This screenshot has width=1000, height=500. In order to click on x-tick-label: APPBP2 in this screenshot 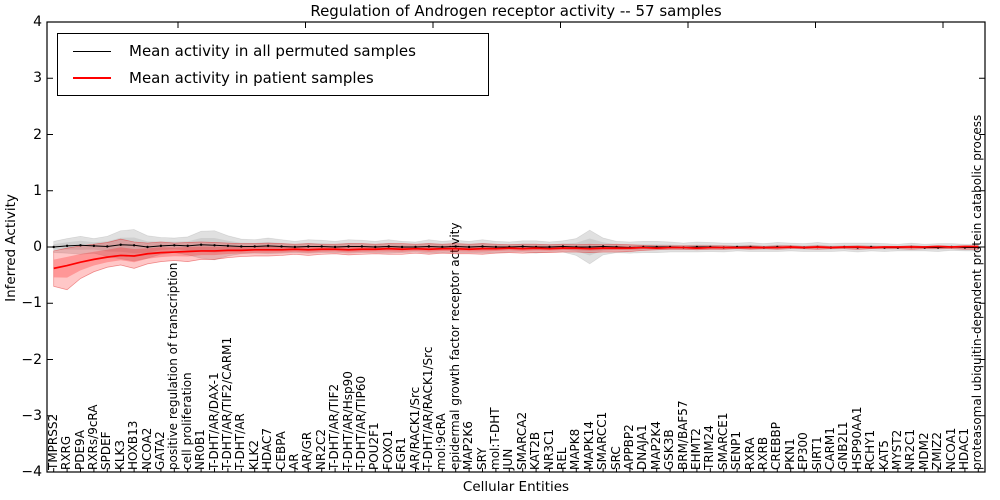, I will do `click(628, 447)`.